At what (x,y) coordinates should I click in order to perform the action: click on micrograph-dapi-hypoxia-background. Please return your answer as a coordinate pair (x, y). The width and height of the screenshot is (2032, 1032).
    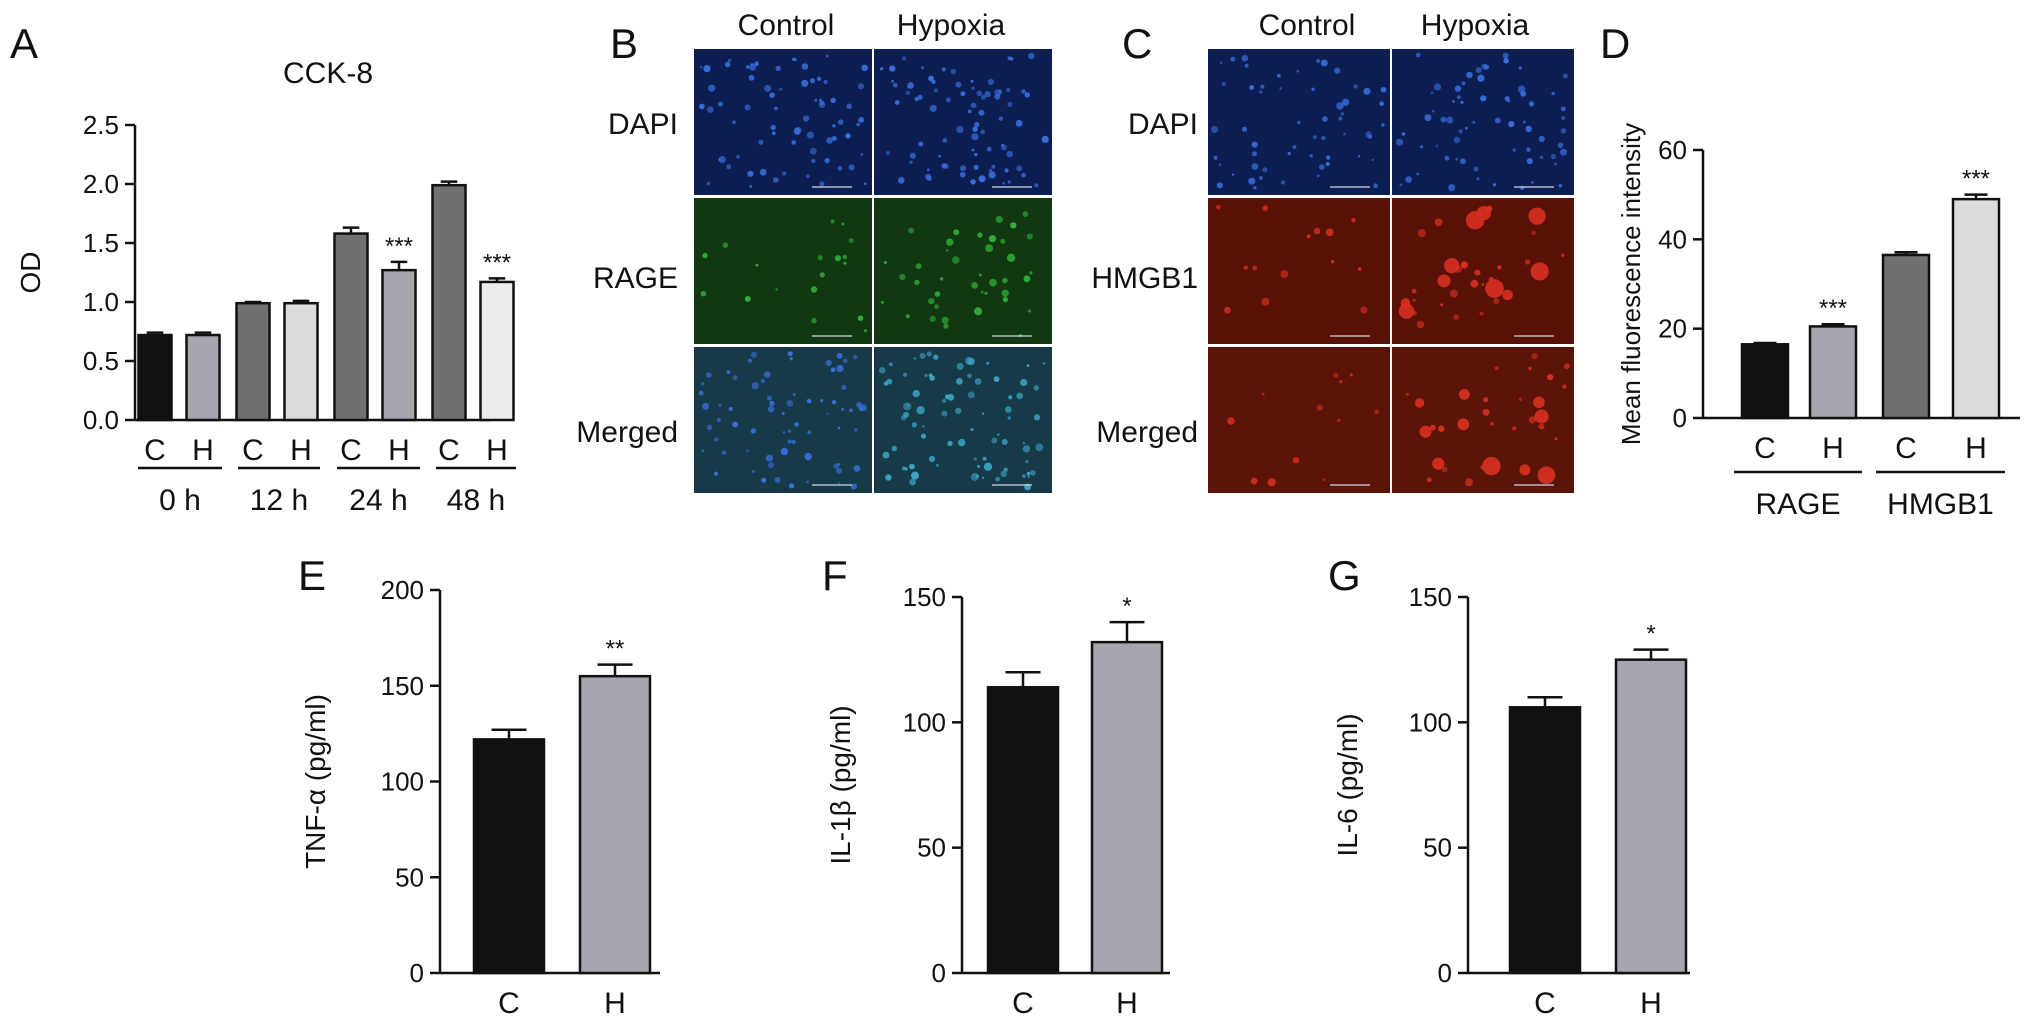
    Looking at the image, I should click on (1483, 122).